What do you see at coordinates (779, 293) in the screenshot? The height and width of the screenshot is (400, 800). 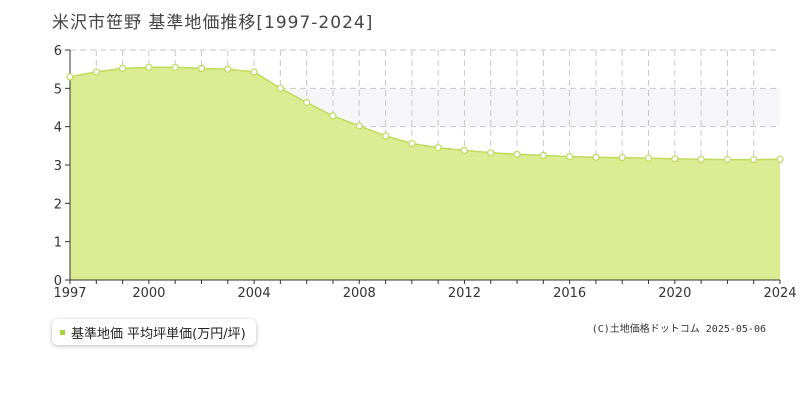 I see `x-tick-label: 2024` at bounding box center [779, 293].